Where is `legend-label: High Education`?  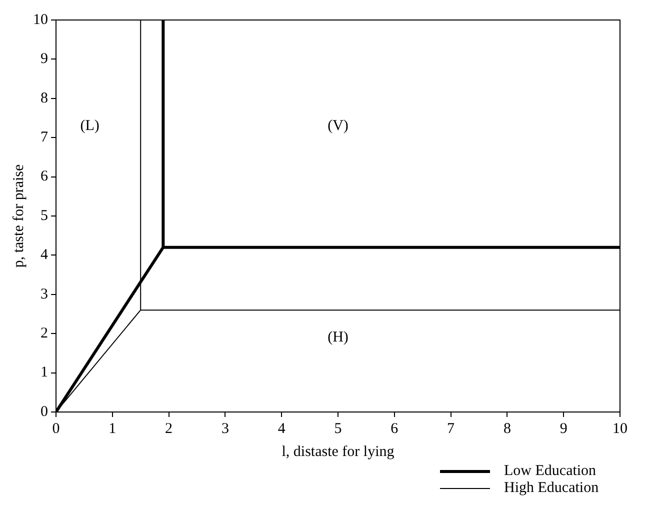
legend-label: High Education is located at coordinates (551, 488).